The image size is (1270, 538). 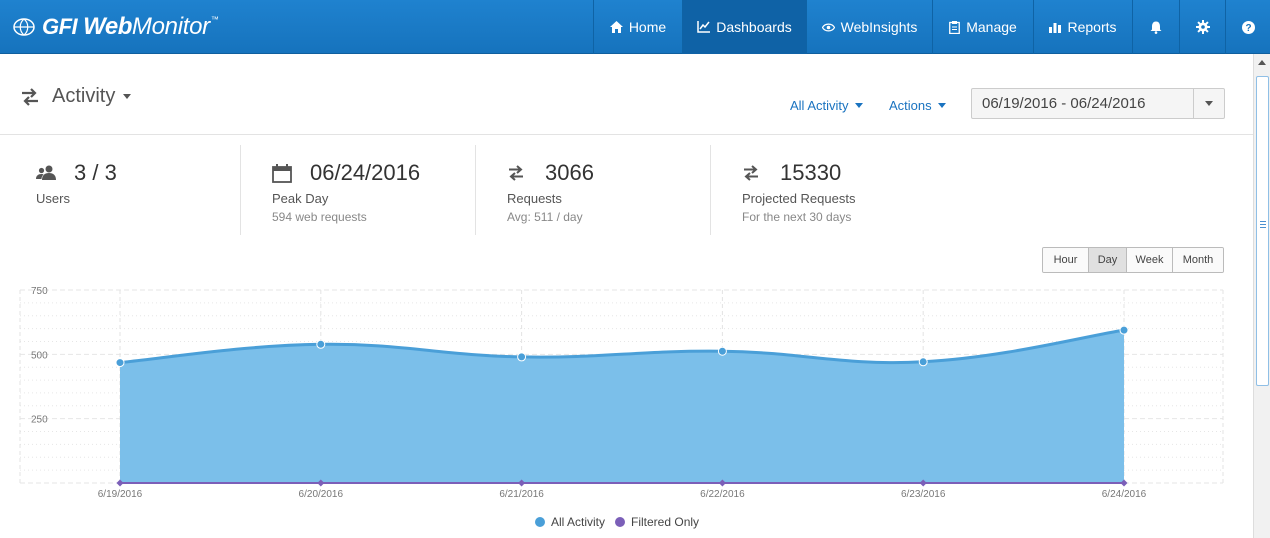 I want to click on nav-webinsights-label: WebInsights, so click(x=879, y=27).